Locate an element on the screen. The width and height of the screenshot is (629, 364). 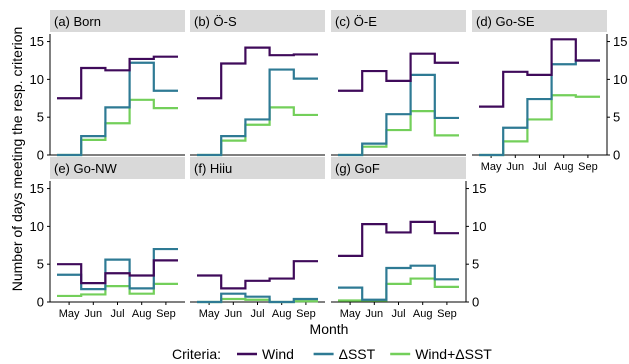
panel-title: (g) GoF is located at coordinates (357, 168).